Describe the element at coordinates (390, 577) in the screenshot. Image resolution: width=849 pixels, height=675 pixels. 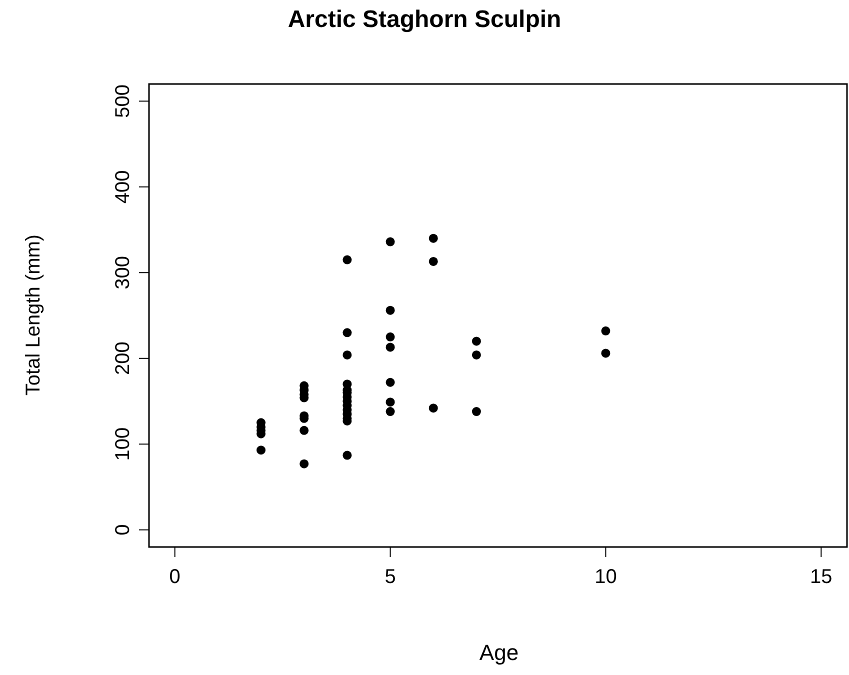
I see `x-tick-label: 5` at that location.